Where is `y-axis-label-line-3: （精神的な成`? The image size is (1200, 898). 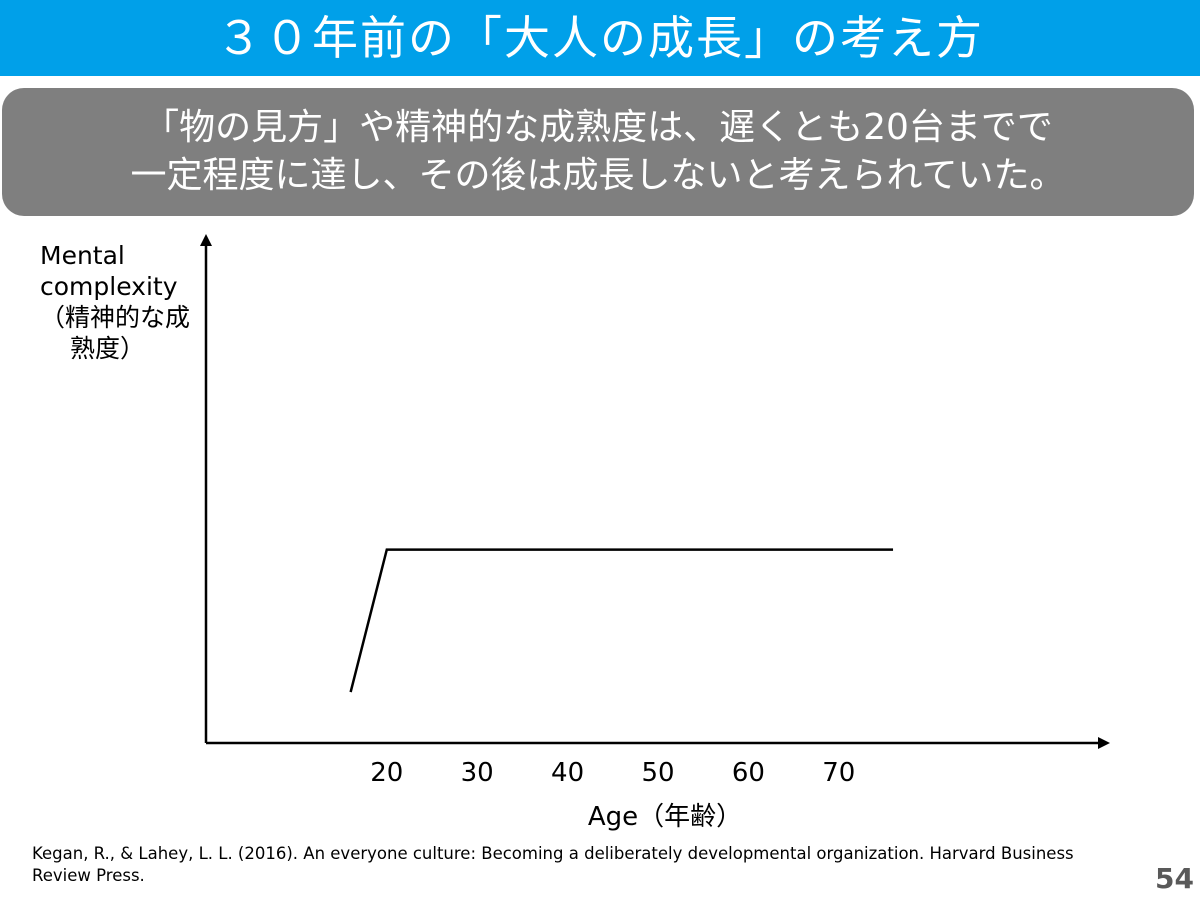 y-axis-label-line-3: （精神的な成 is located at coordinates (115, 317).